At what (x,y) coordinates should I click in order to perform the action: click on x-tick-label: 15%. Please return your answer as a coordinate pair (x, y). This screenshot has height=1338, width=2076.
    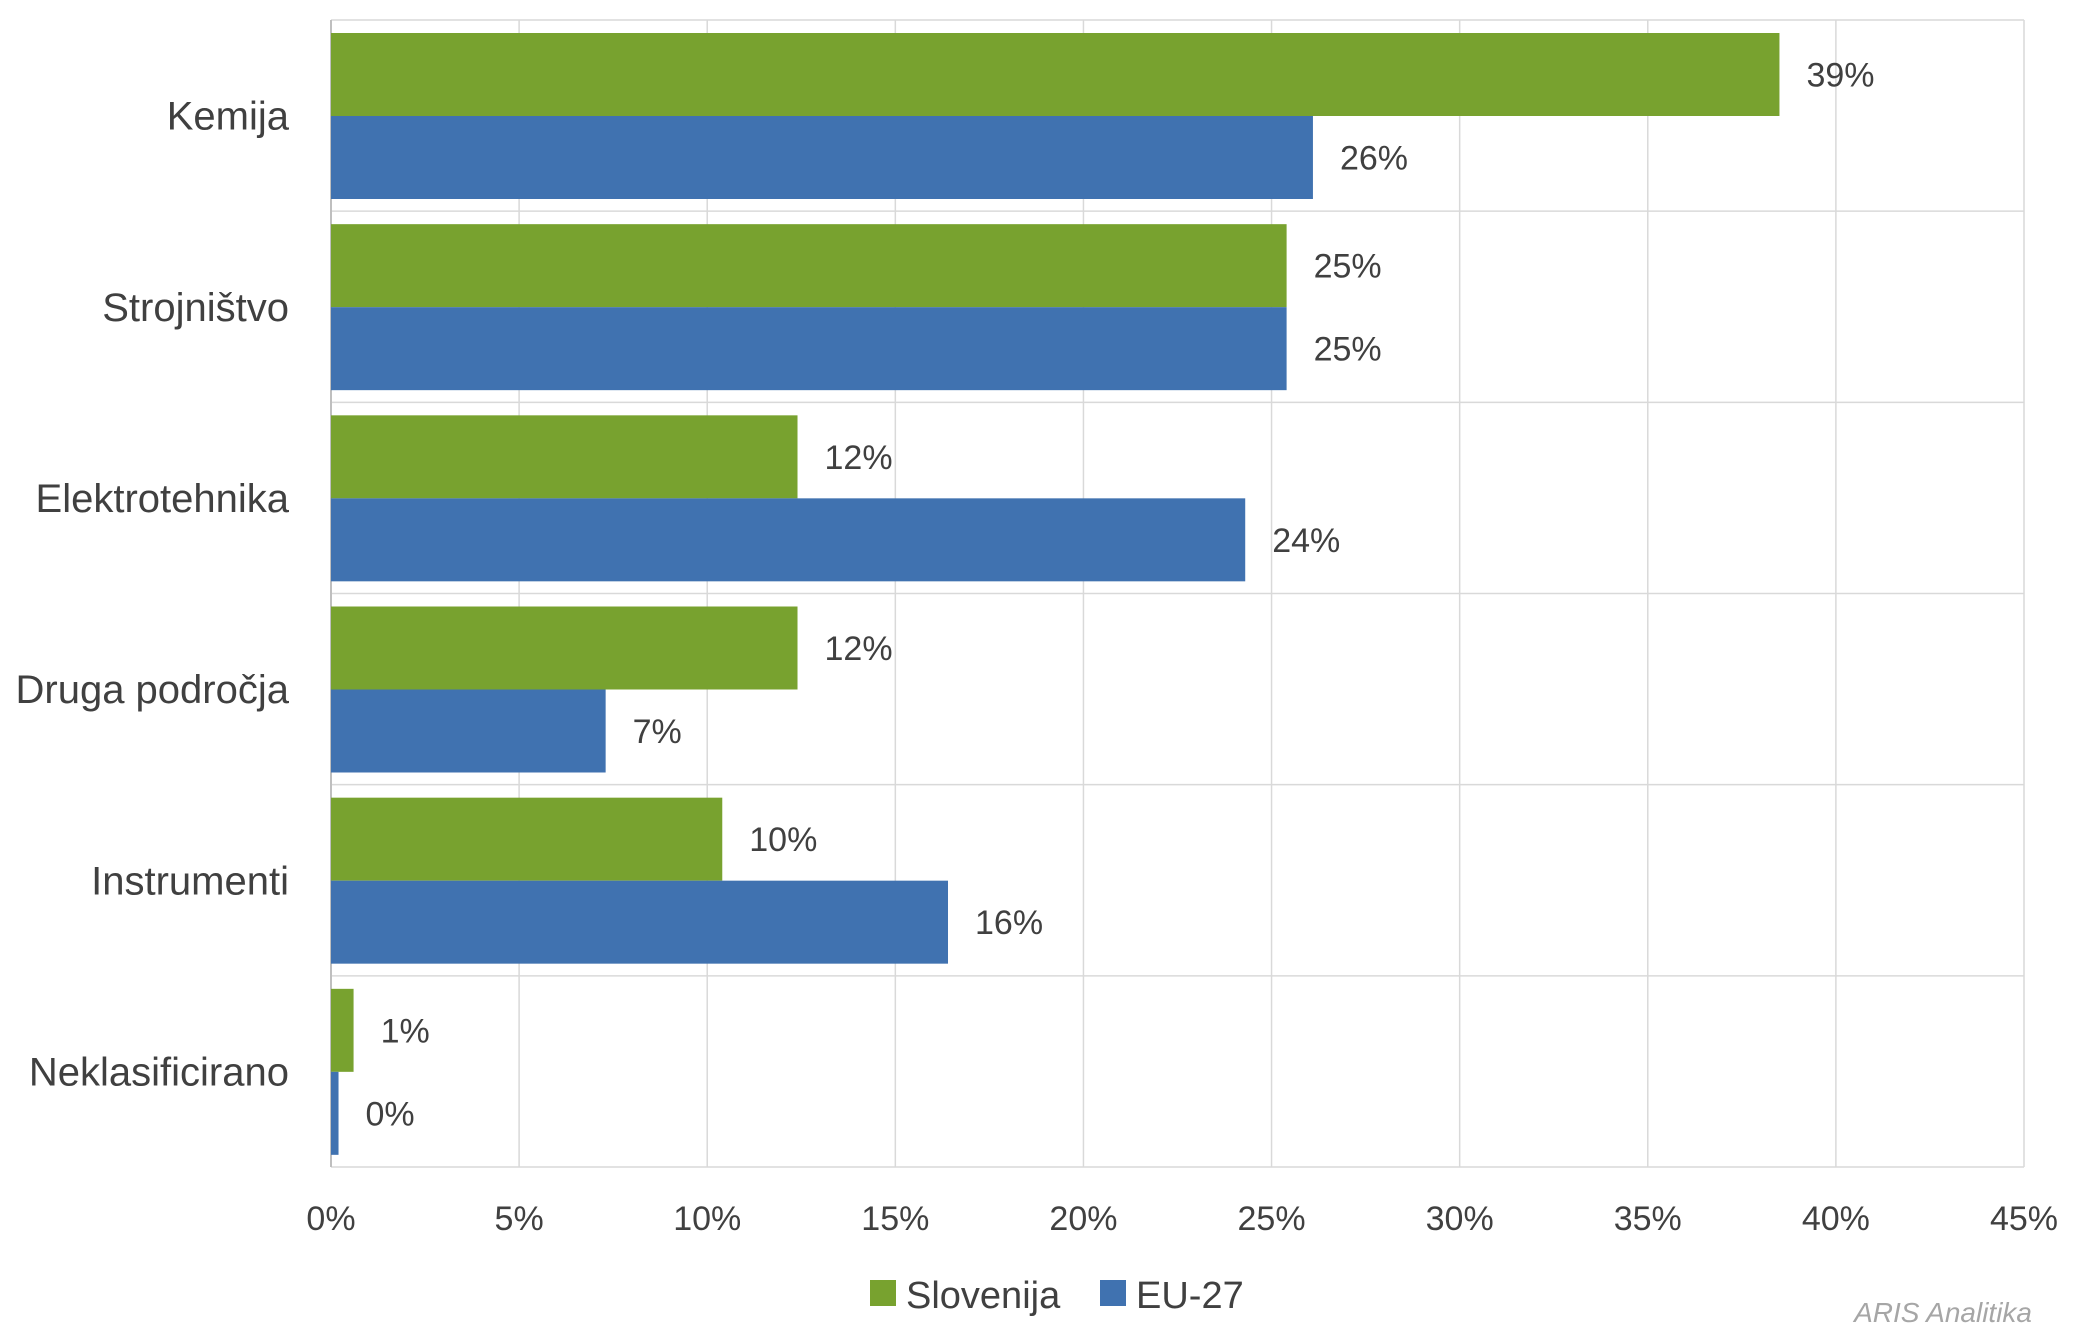
    Looking at the image, I should click on (895, 1219).